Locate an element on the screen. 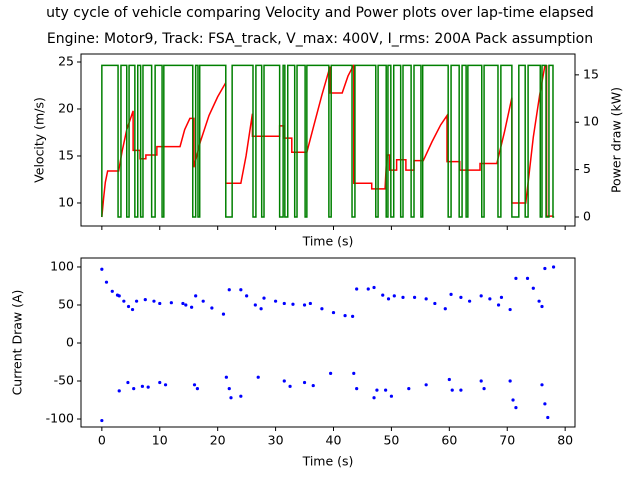 This screenshot has width=640, height=480. y-axis-label: Velocity (m/s) is located at coordinates (39, 140).